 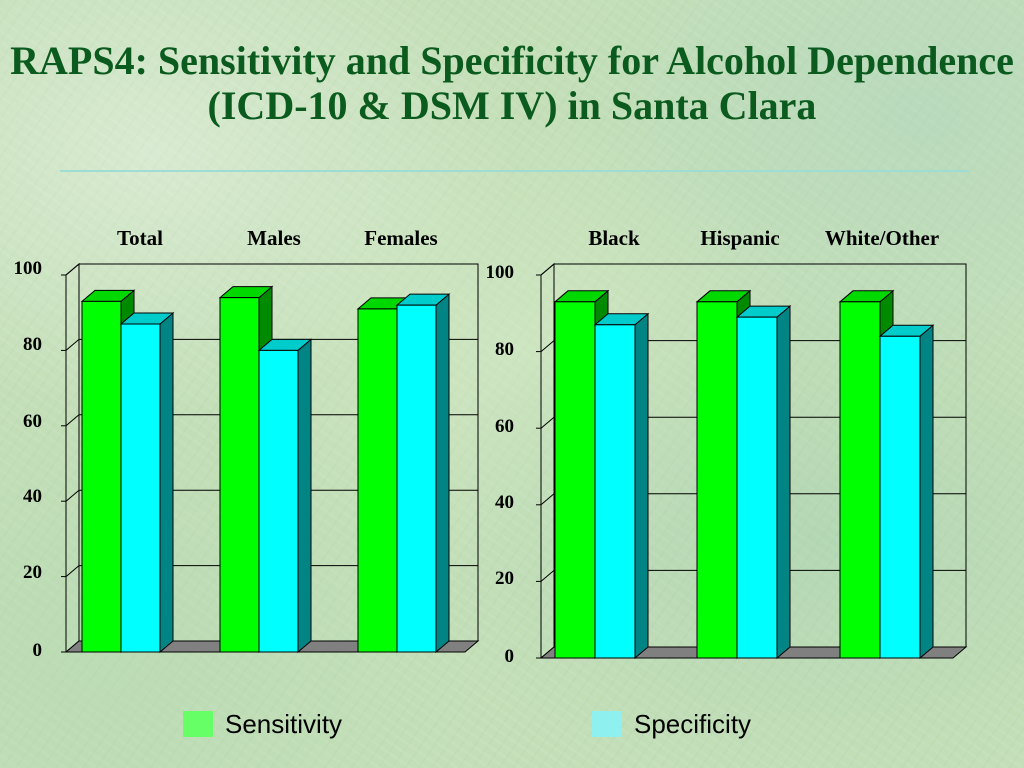 I want to click on legend-specificity: Specificity, so click(x=671, y=724).